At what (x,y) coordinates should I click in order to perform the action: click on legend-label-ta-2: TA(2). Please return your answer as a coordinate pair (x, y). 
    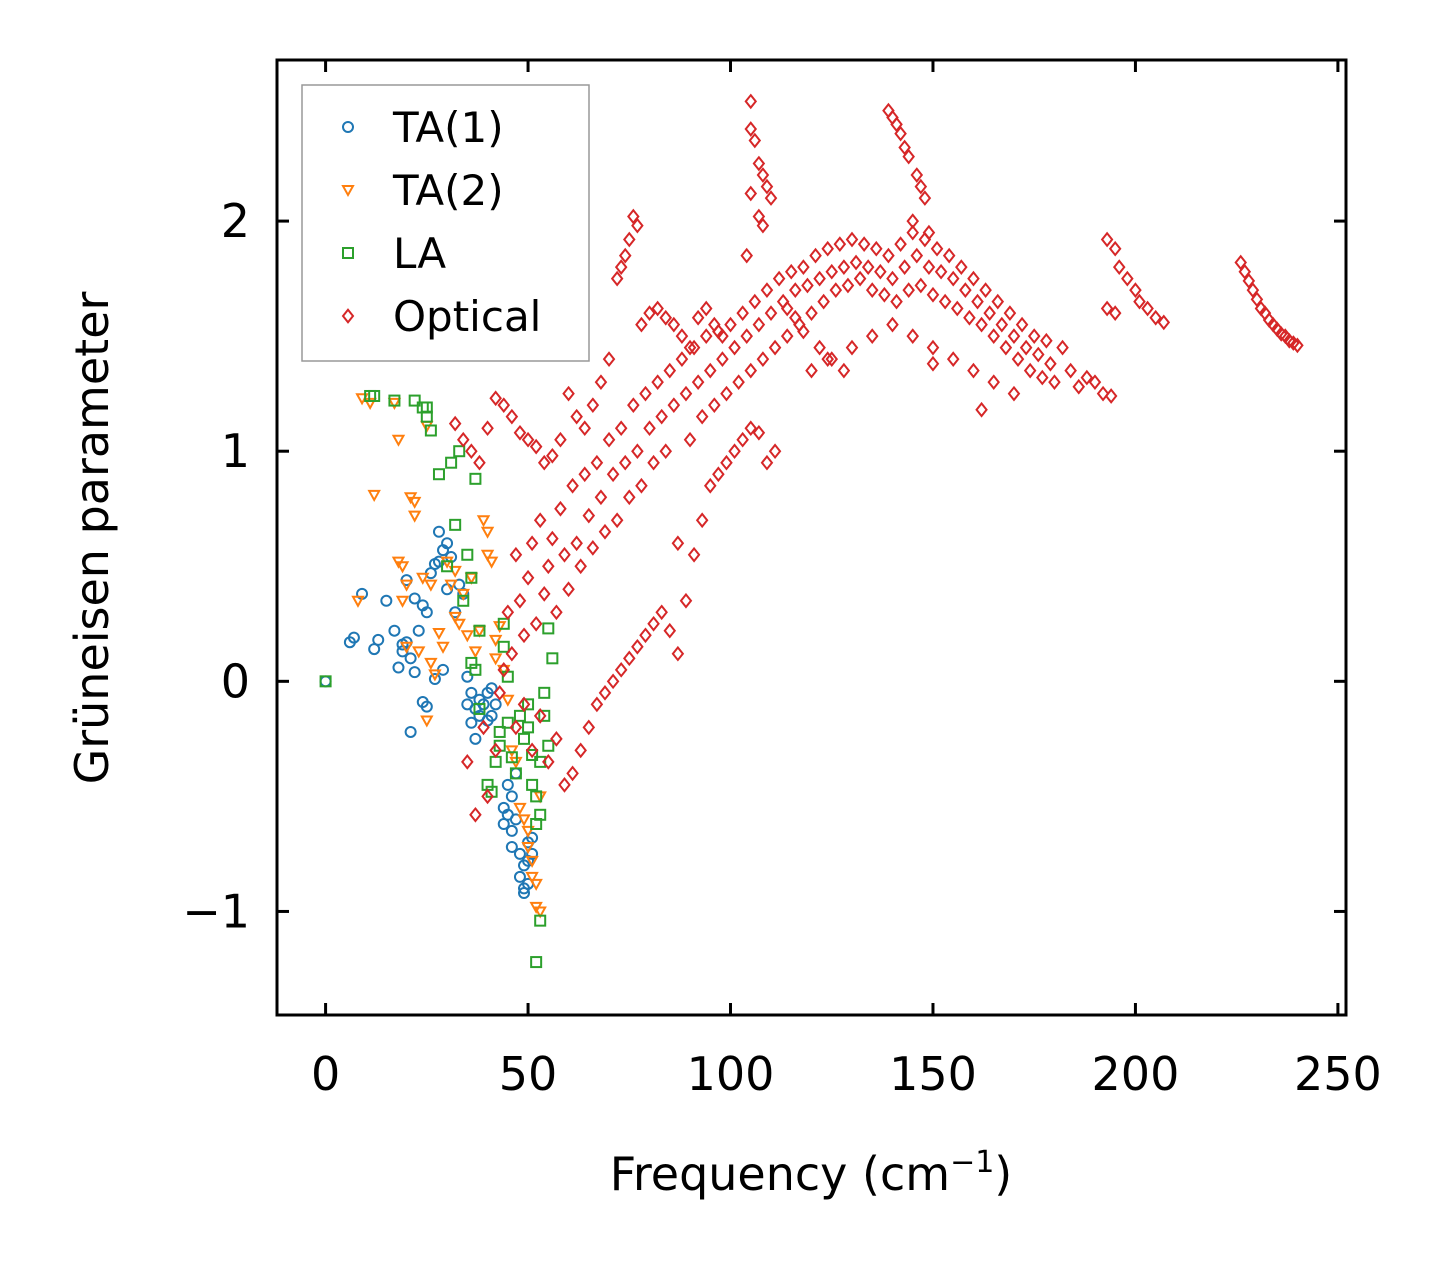
    Looking at the image, I should click on (448, 190).